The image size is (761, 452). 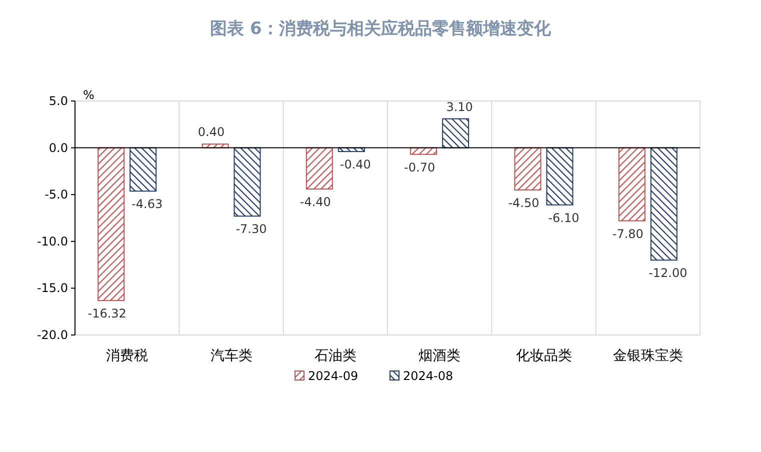 I want to click on x-tick-label: 消费税, so click(x=127, y=356).